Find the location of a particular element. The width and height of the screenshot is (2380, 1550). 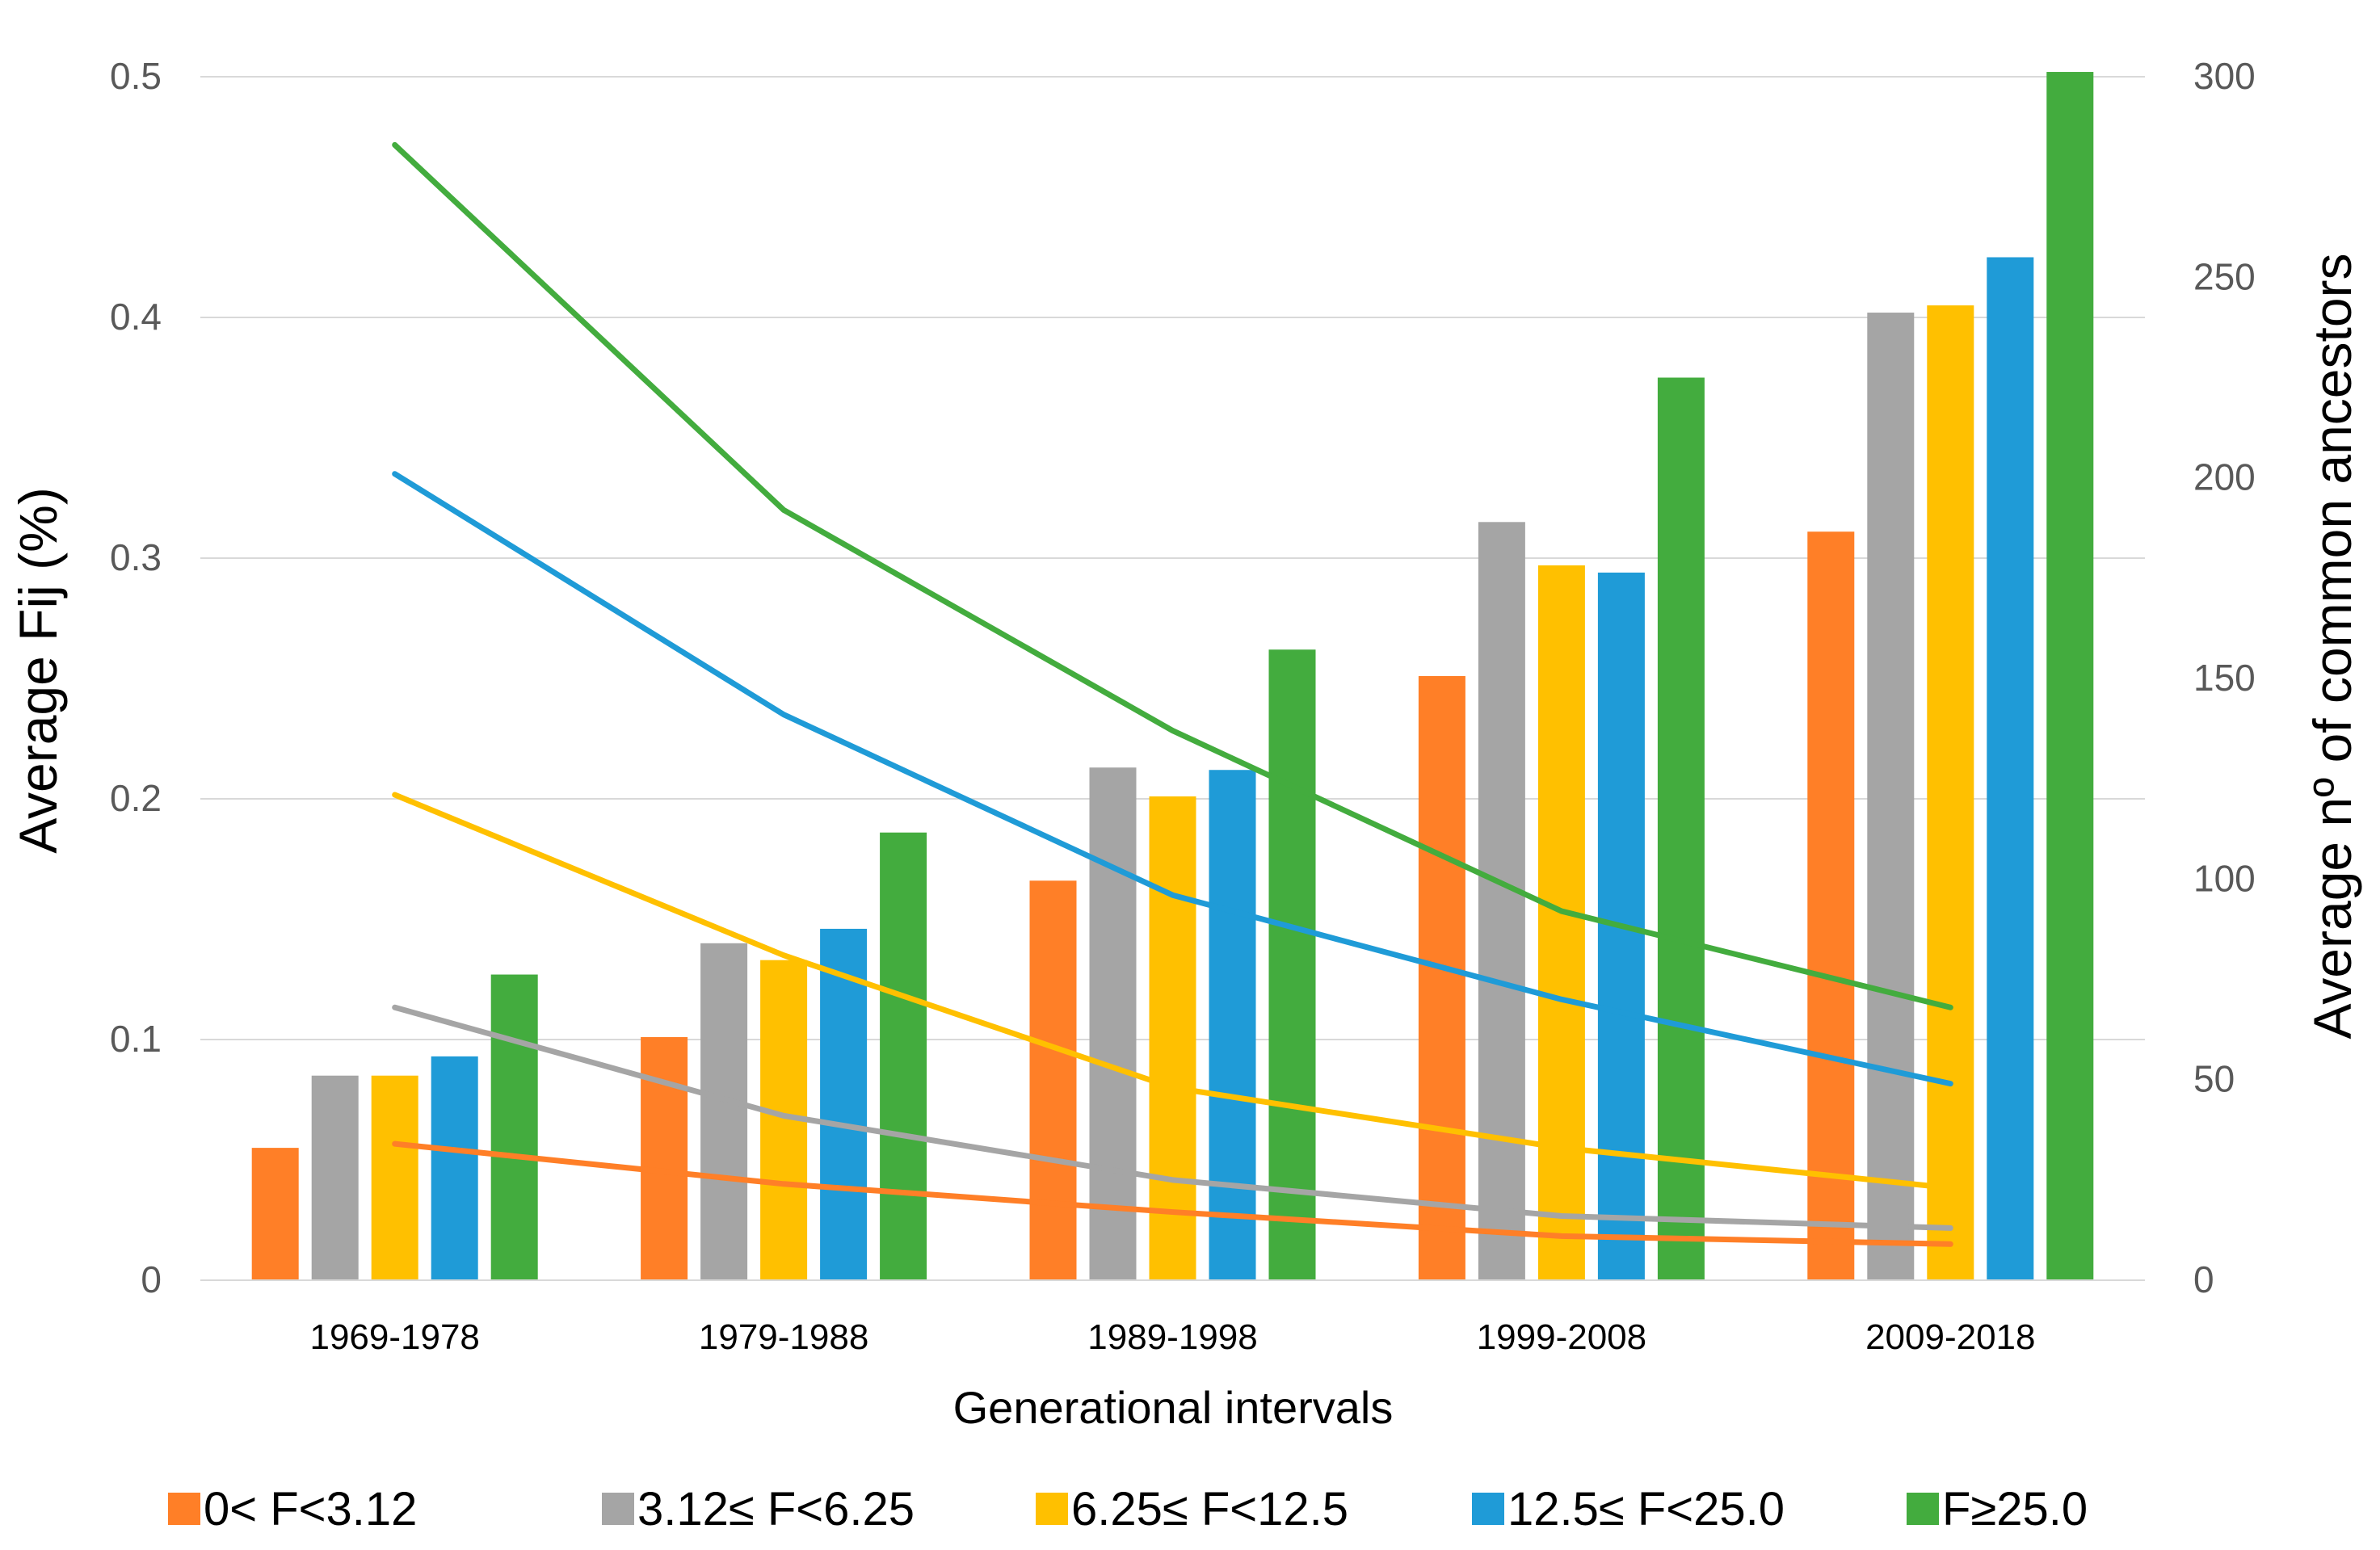

x-axis-title: Generational intervals is located at coordinates (1173, 1407).